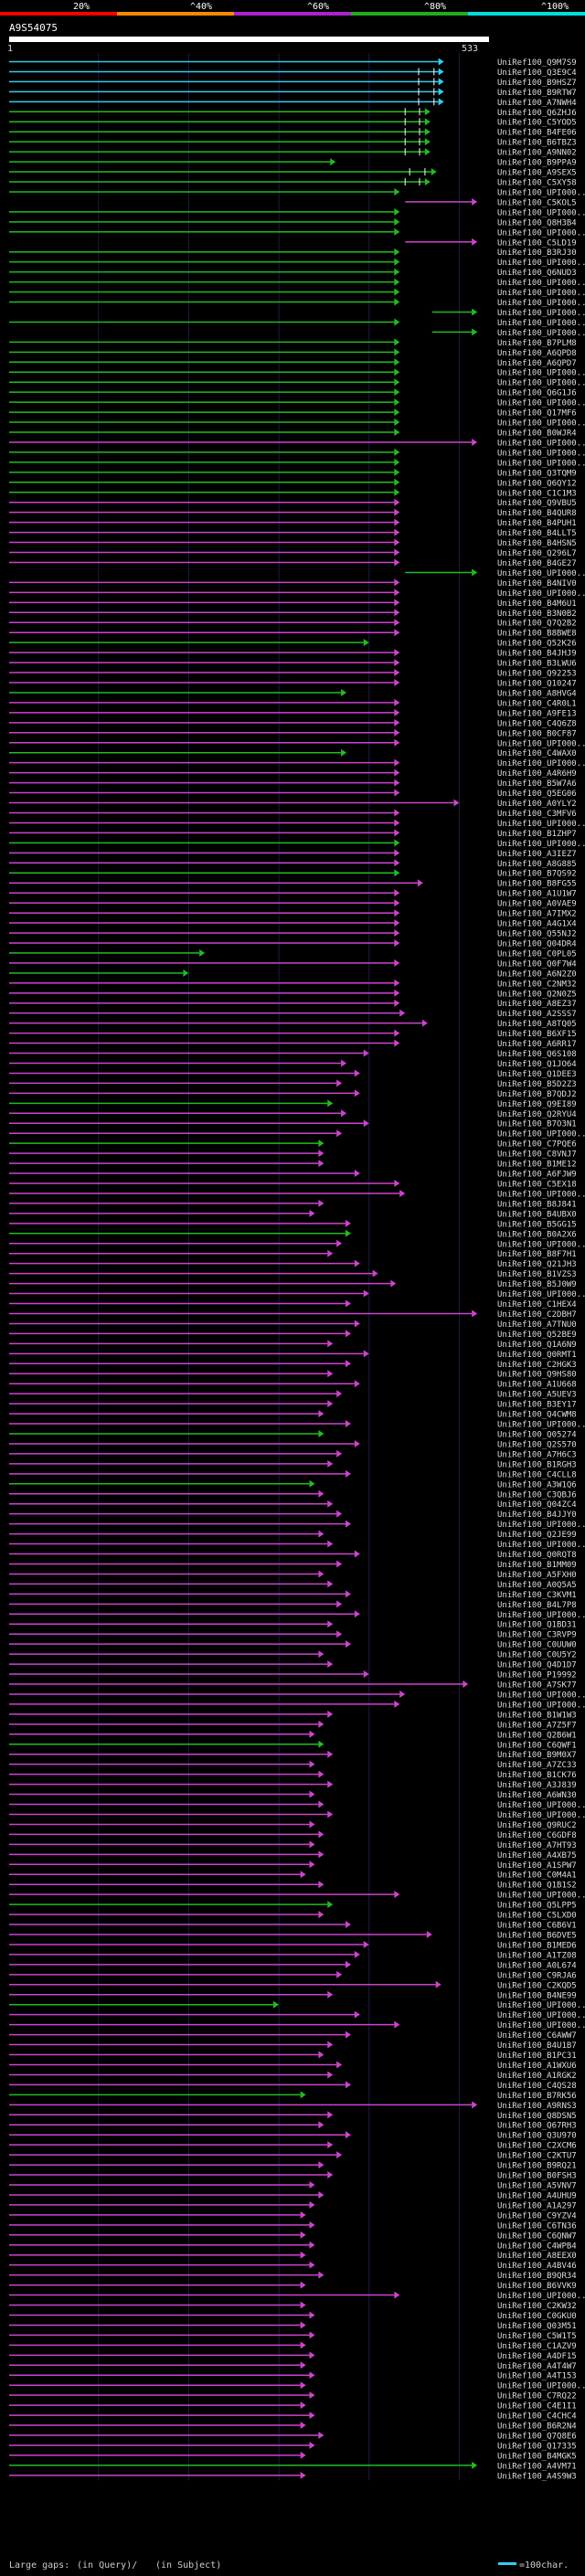 Image resolution: width=585 pixels, height=2576 pixels. Describe the element at coordinates (537, 1845) in the screenshot. I see `hit-label: UniRef100_A7HT93` at that location.